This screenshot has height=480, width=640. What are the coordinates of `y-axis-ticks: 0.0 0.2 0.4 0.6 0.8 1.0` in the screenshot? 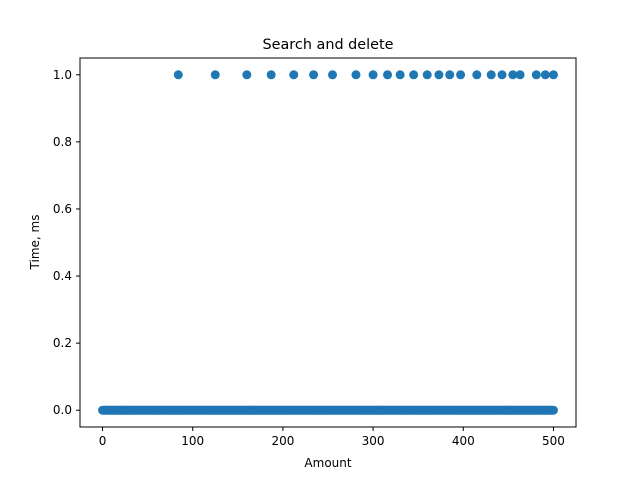 It's located at (66, 242).